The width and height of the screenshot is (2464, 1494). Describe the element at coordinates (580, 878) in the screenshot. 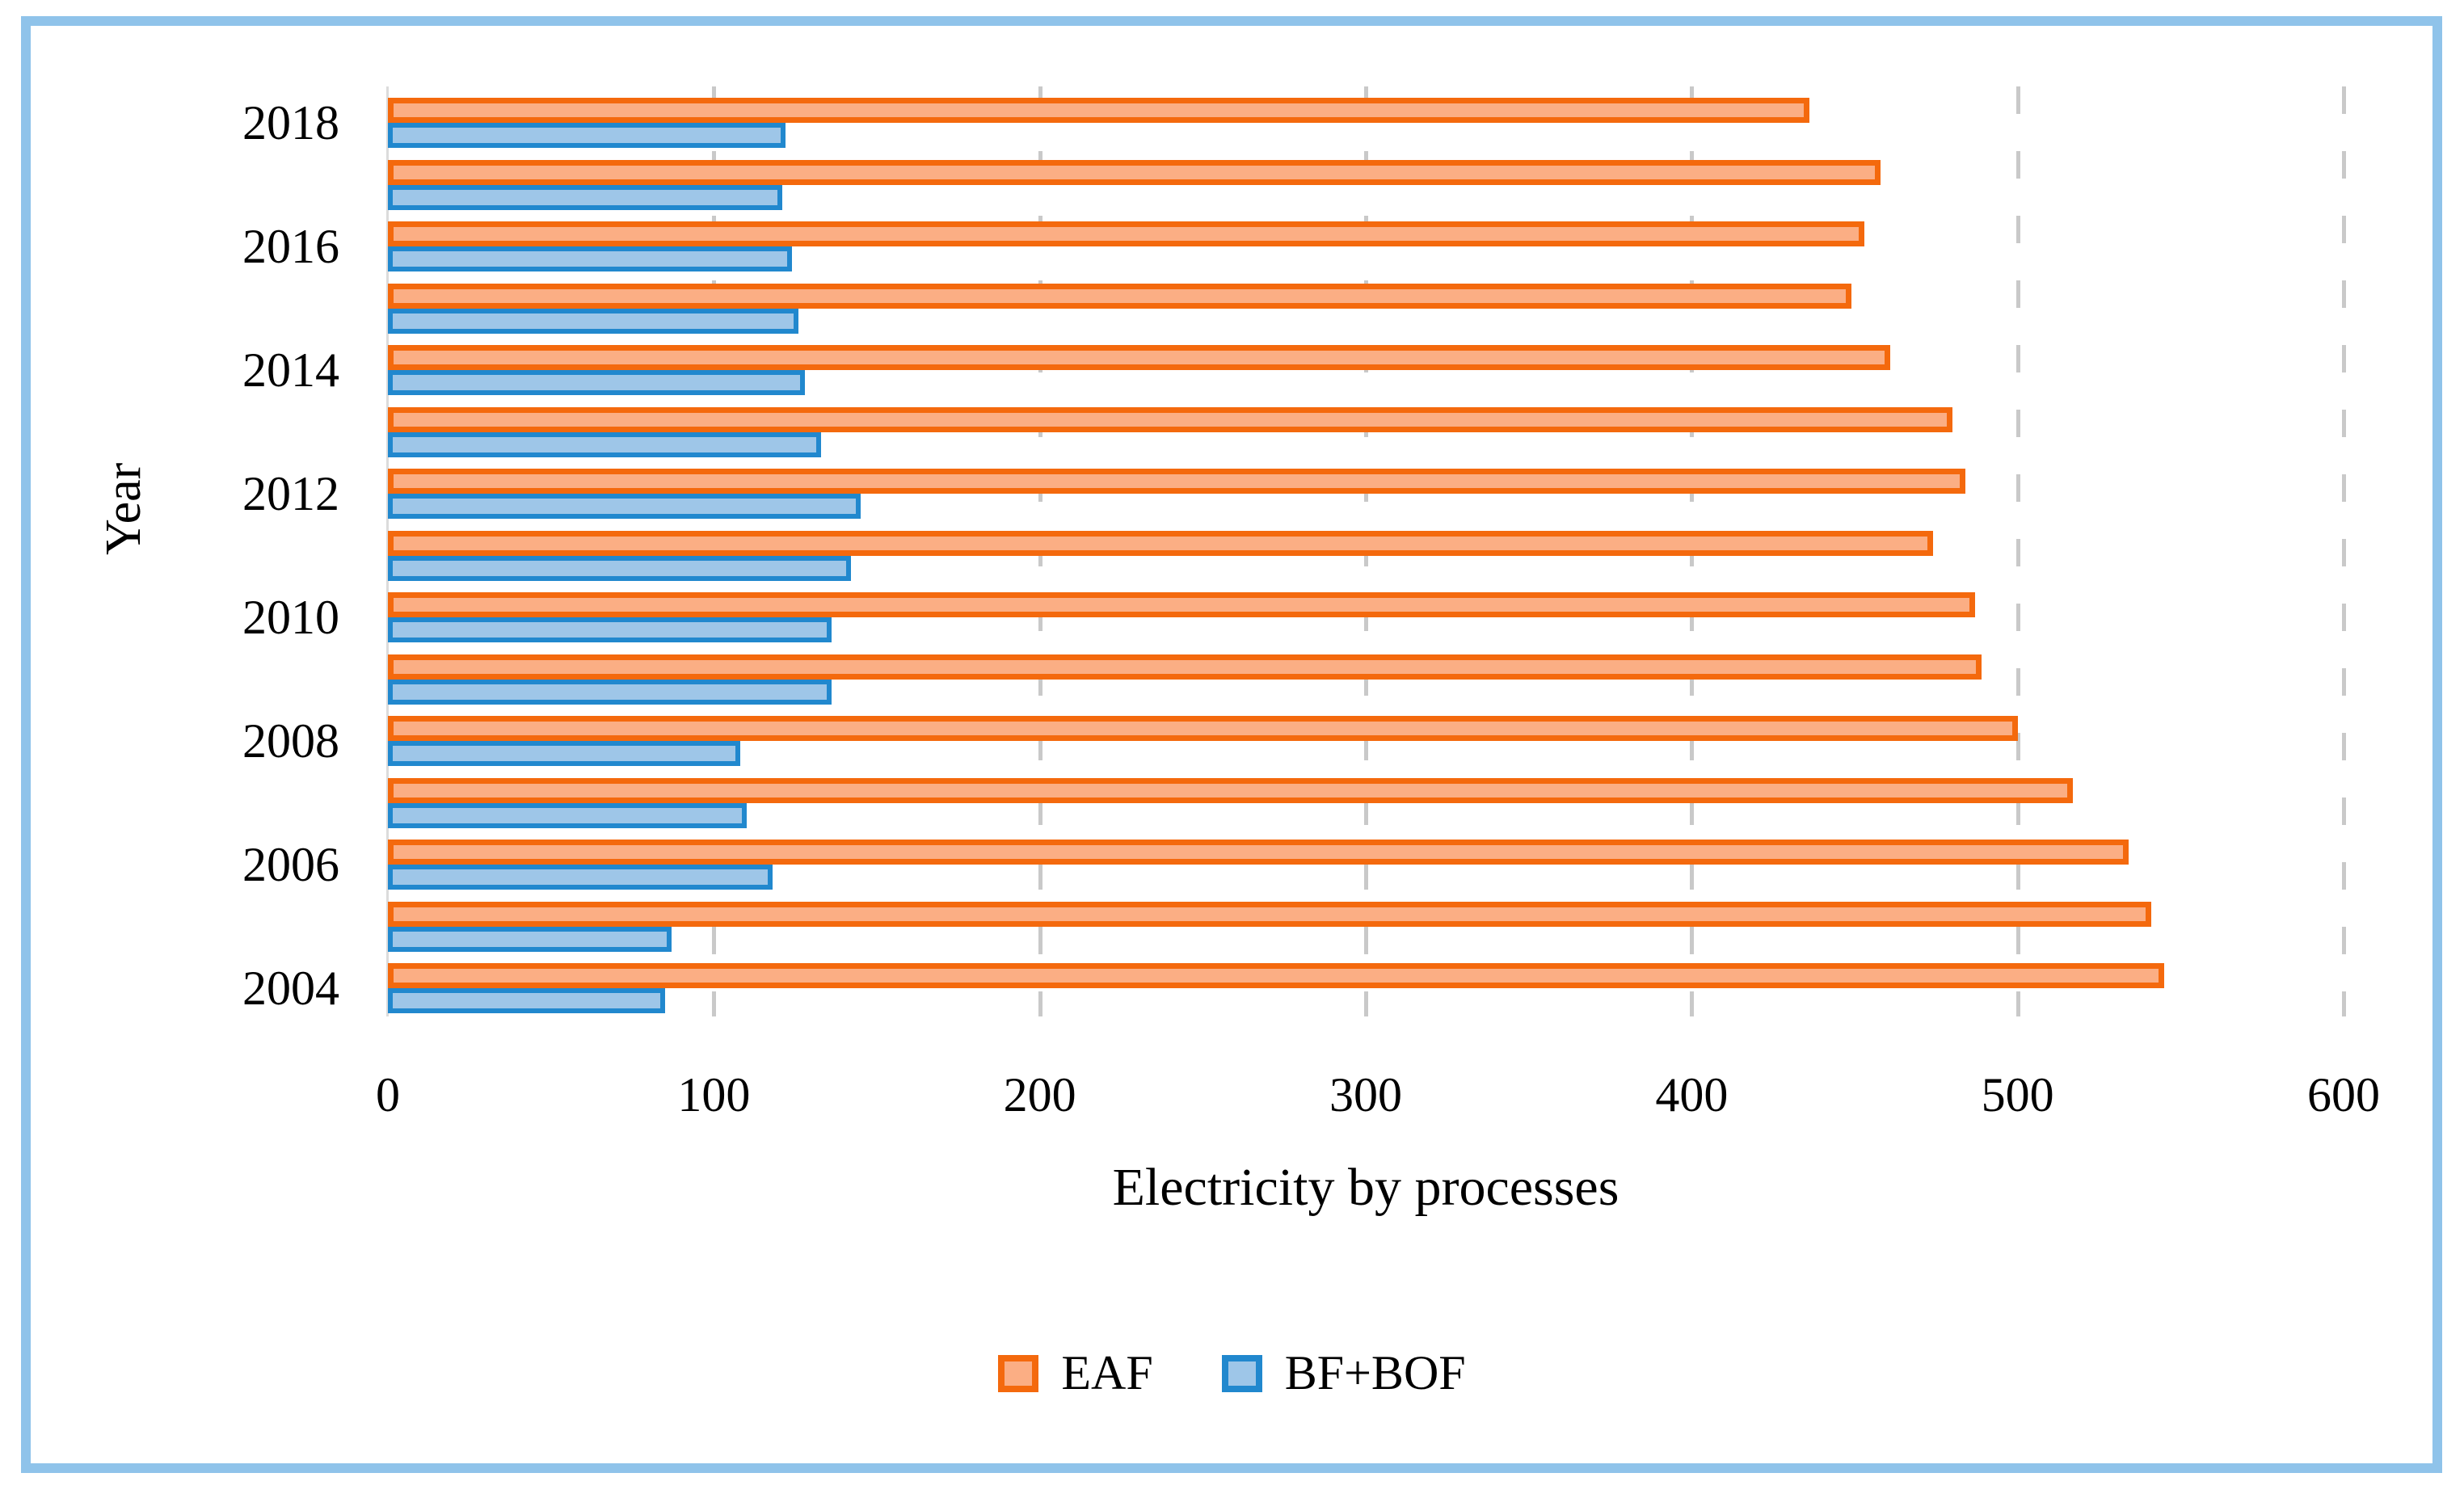

I see `bar-bfbof-2006` at that location.